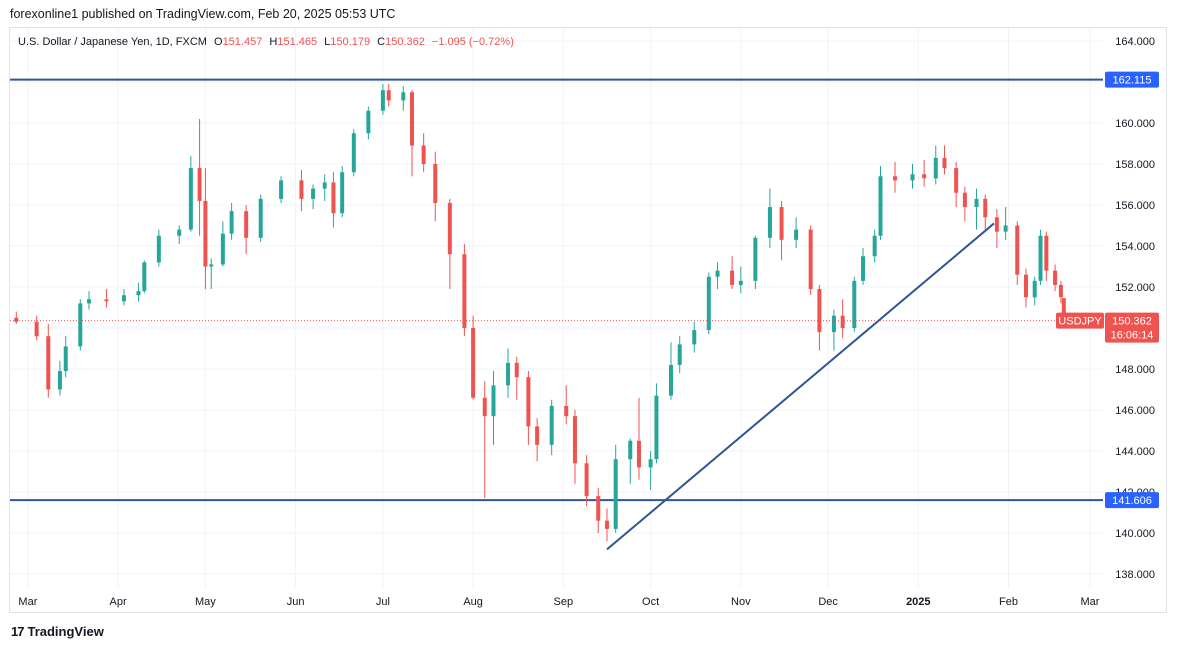 The image size is (1177, 650). What do you see at coordinates (112, 42) in the screenshot?
I see `symbol-title: U.S. Dollar / Japanese Yen, 1D, FXCM` at bounding box center [112, 42].